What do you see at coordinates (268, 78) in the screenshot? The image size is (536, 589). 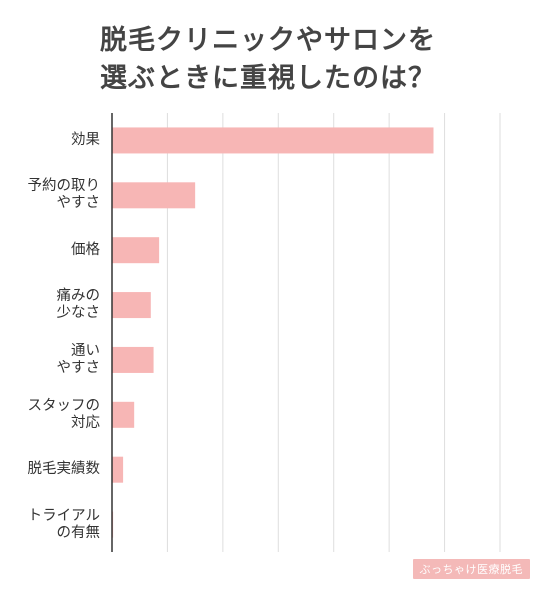 I see `chart-title-line-2: 選ぶときに重視したのは？` at bounding box center [268, 78].